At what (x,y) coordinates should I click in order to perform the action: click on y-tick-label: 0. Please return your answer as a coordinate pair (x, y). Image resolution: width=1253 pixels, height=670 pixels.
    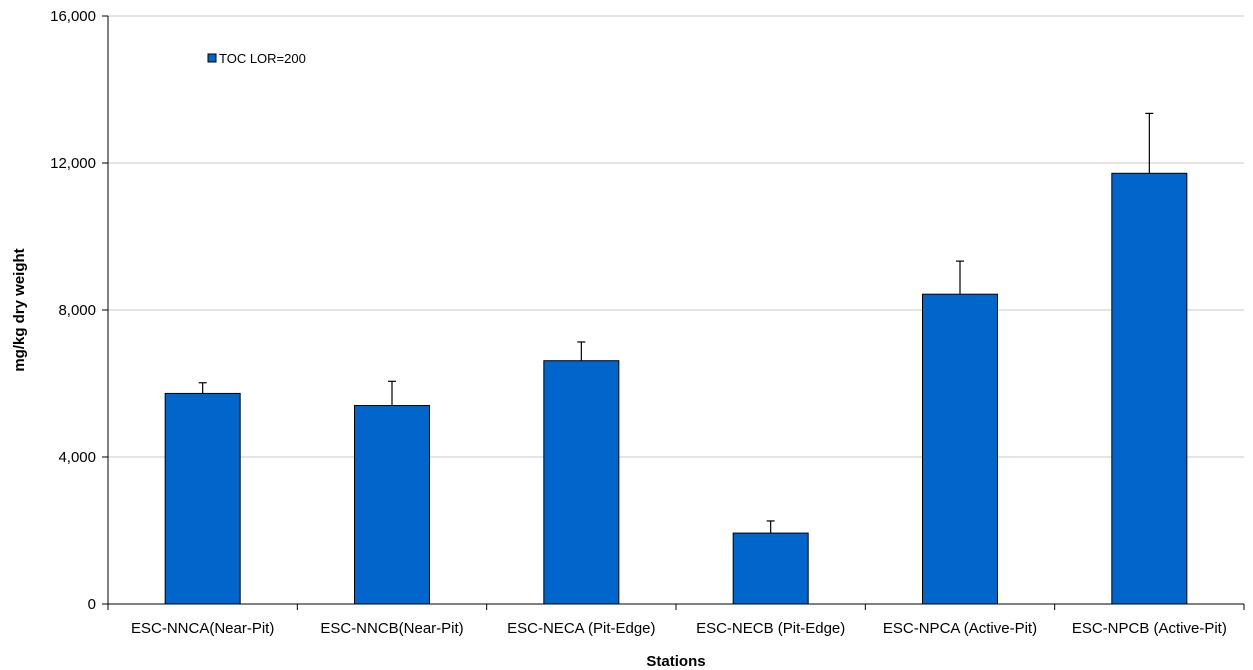
    Looking at the image, I should click on (92, 604).